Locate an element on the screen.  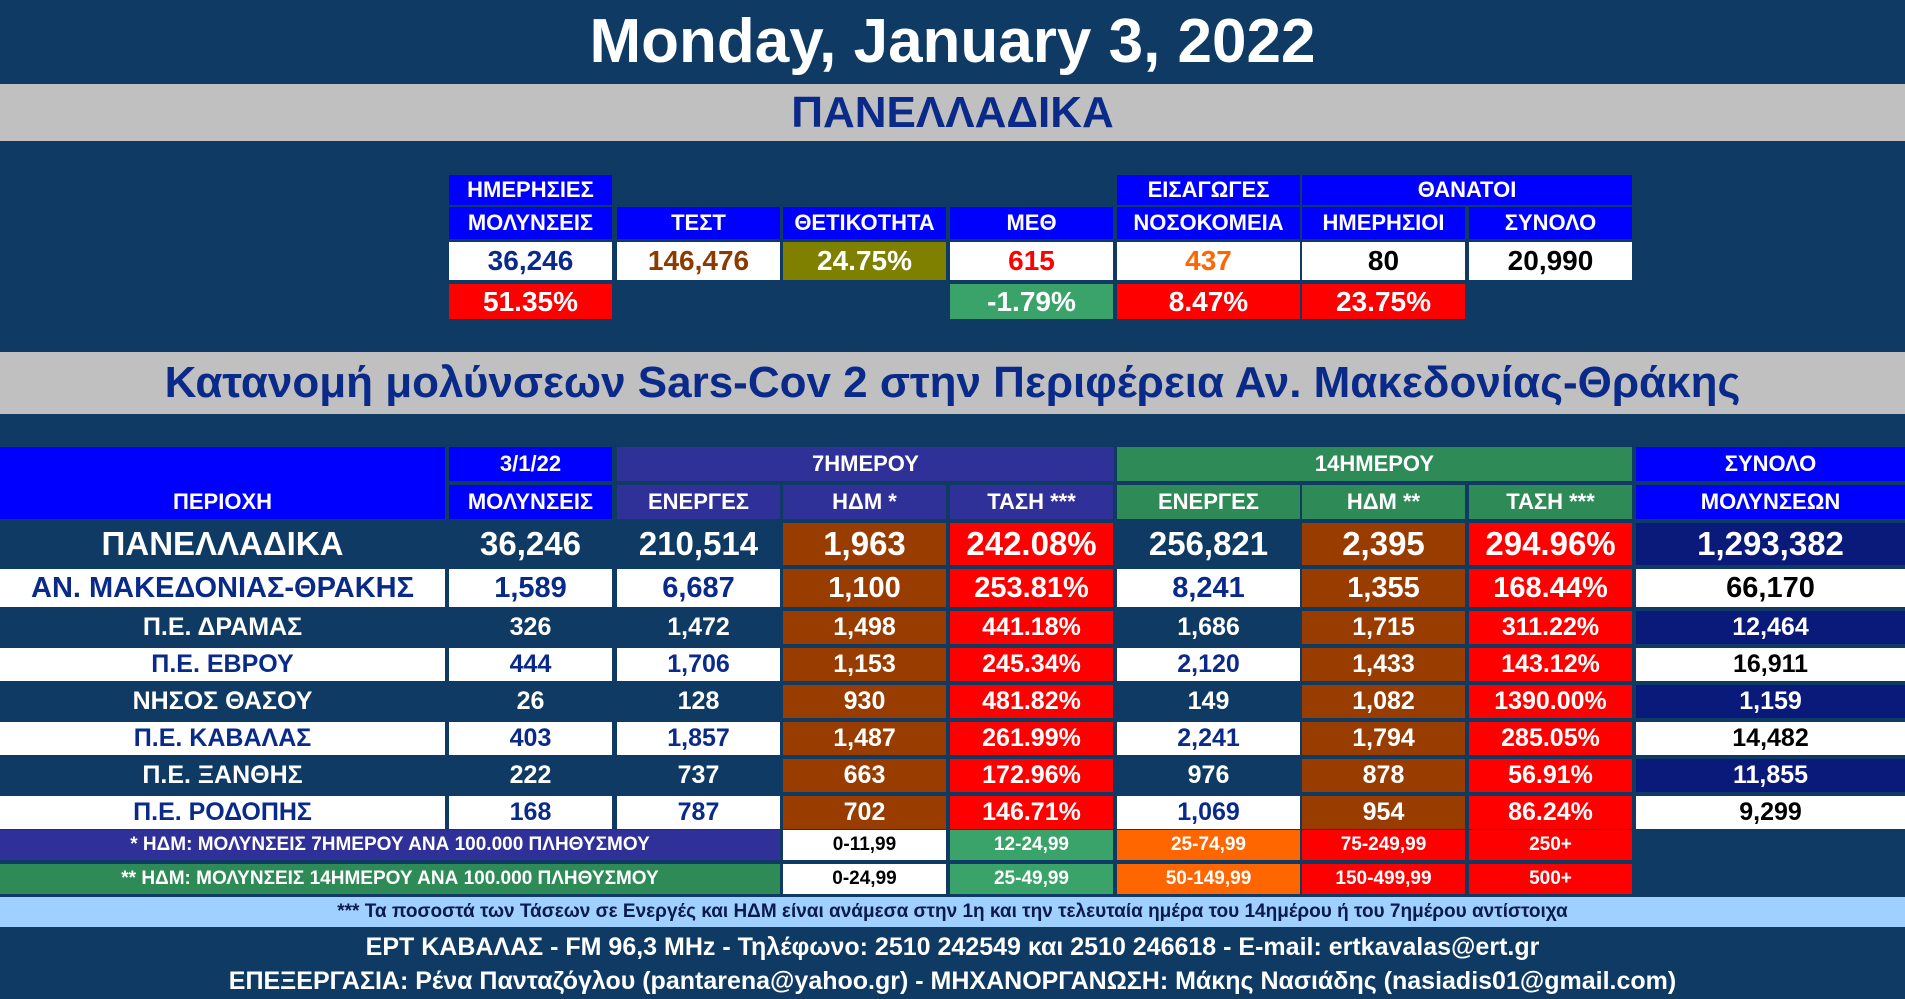
table-cell-hdm14: 878 is located at coordinates (1383, 775).